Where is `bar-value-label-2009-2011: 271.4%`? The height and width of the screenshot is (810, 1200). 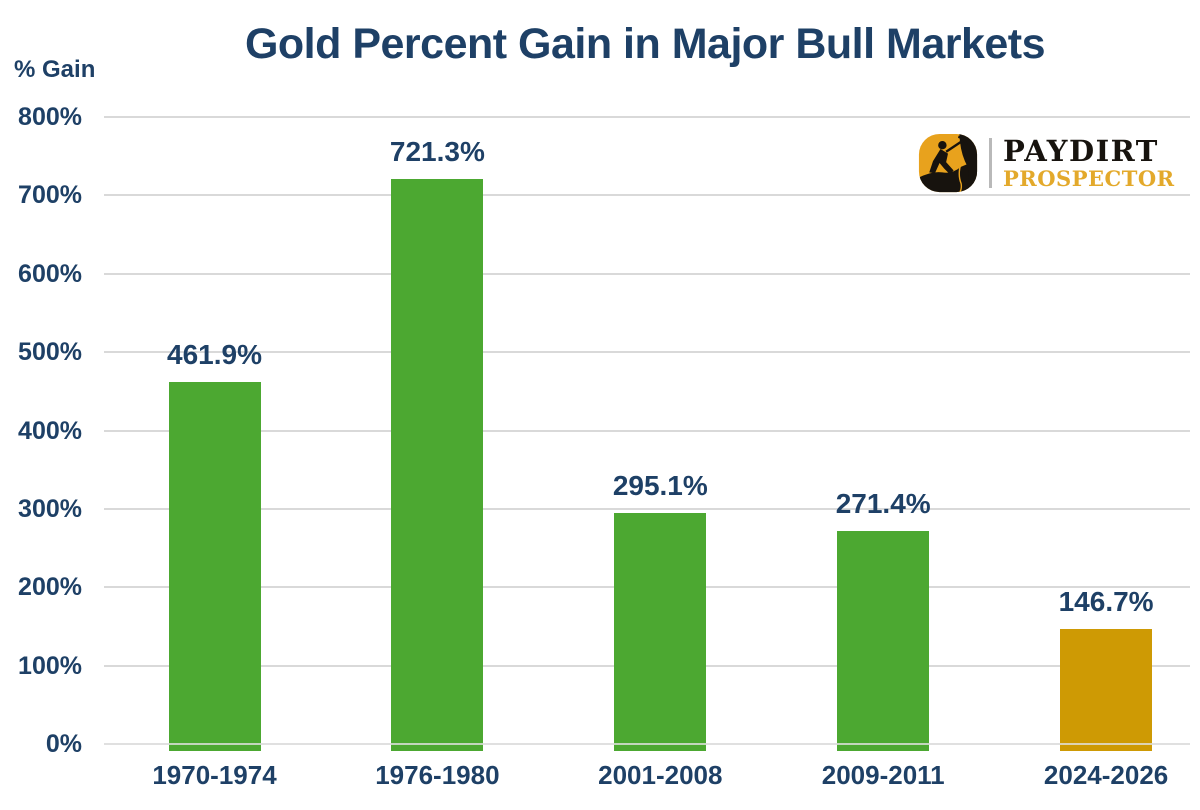 bar-value-label-2009-2011: 271.4% is located at coordinates (883, 504).